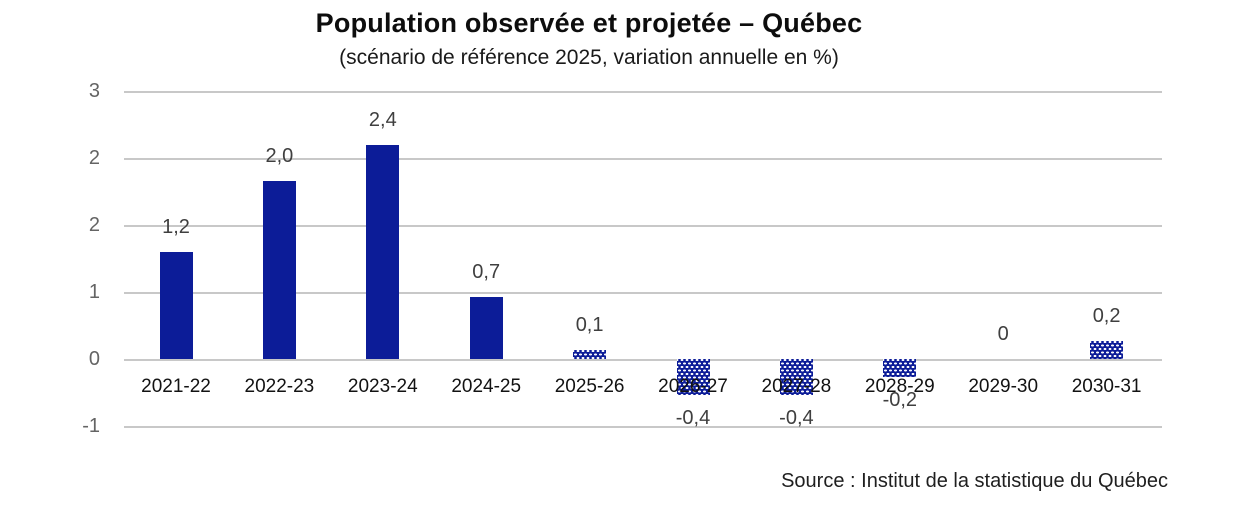  I want to click on bar-value-label: 0,7, so click(486, 271).